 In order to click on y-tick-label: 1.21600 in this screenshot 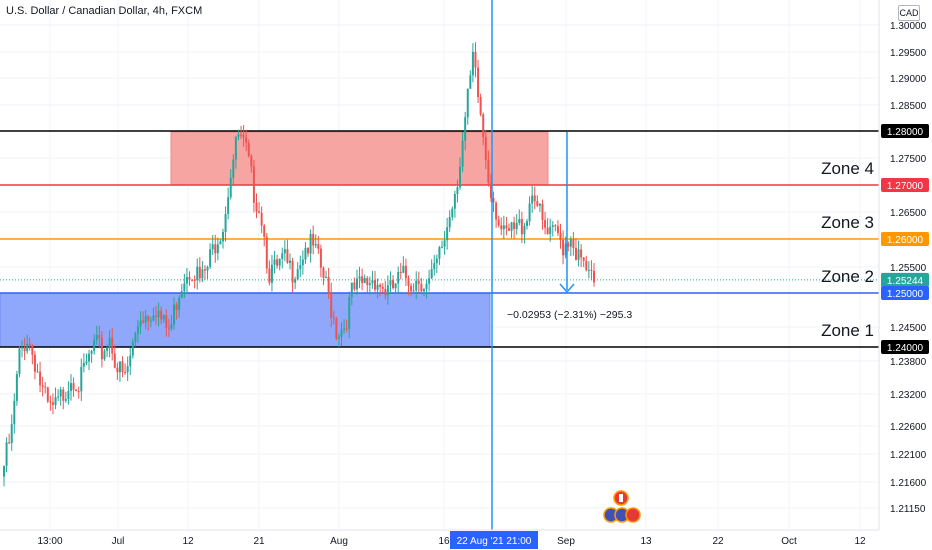, I will do `click(908, 483)`.